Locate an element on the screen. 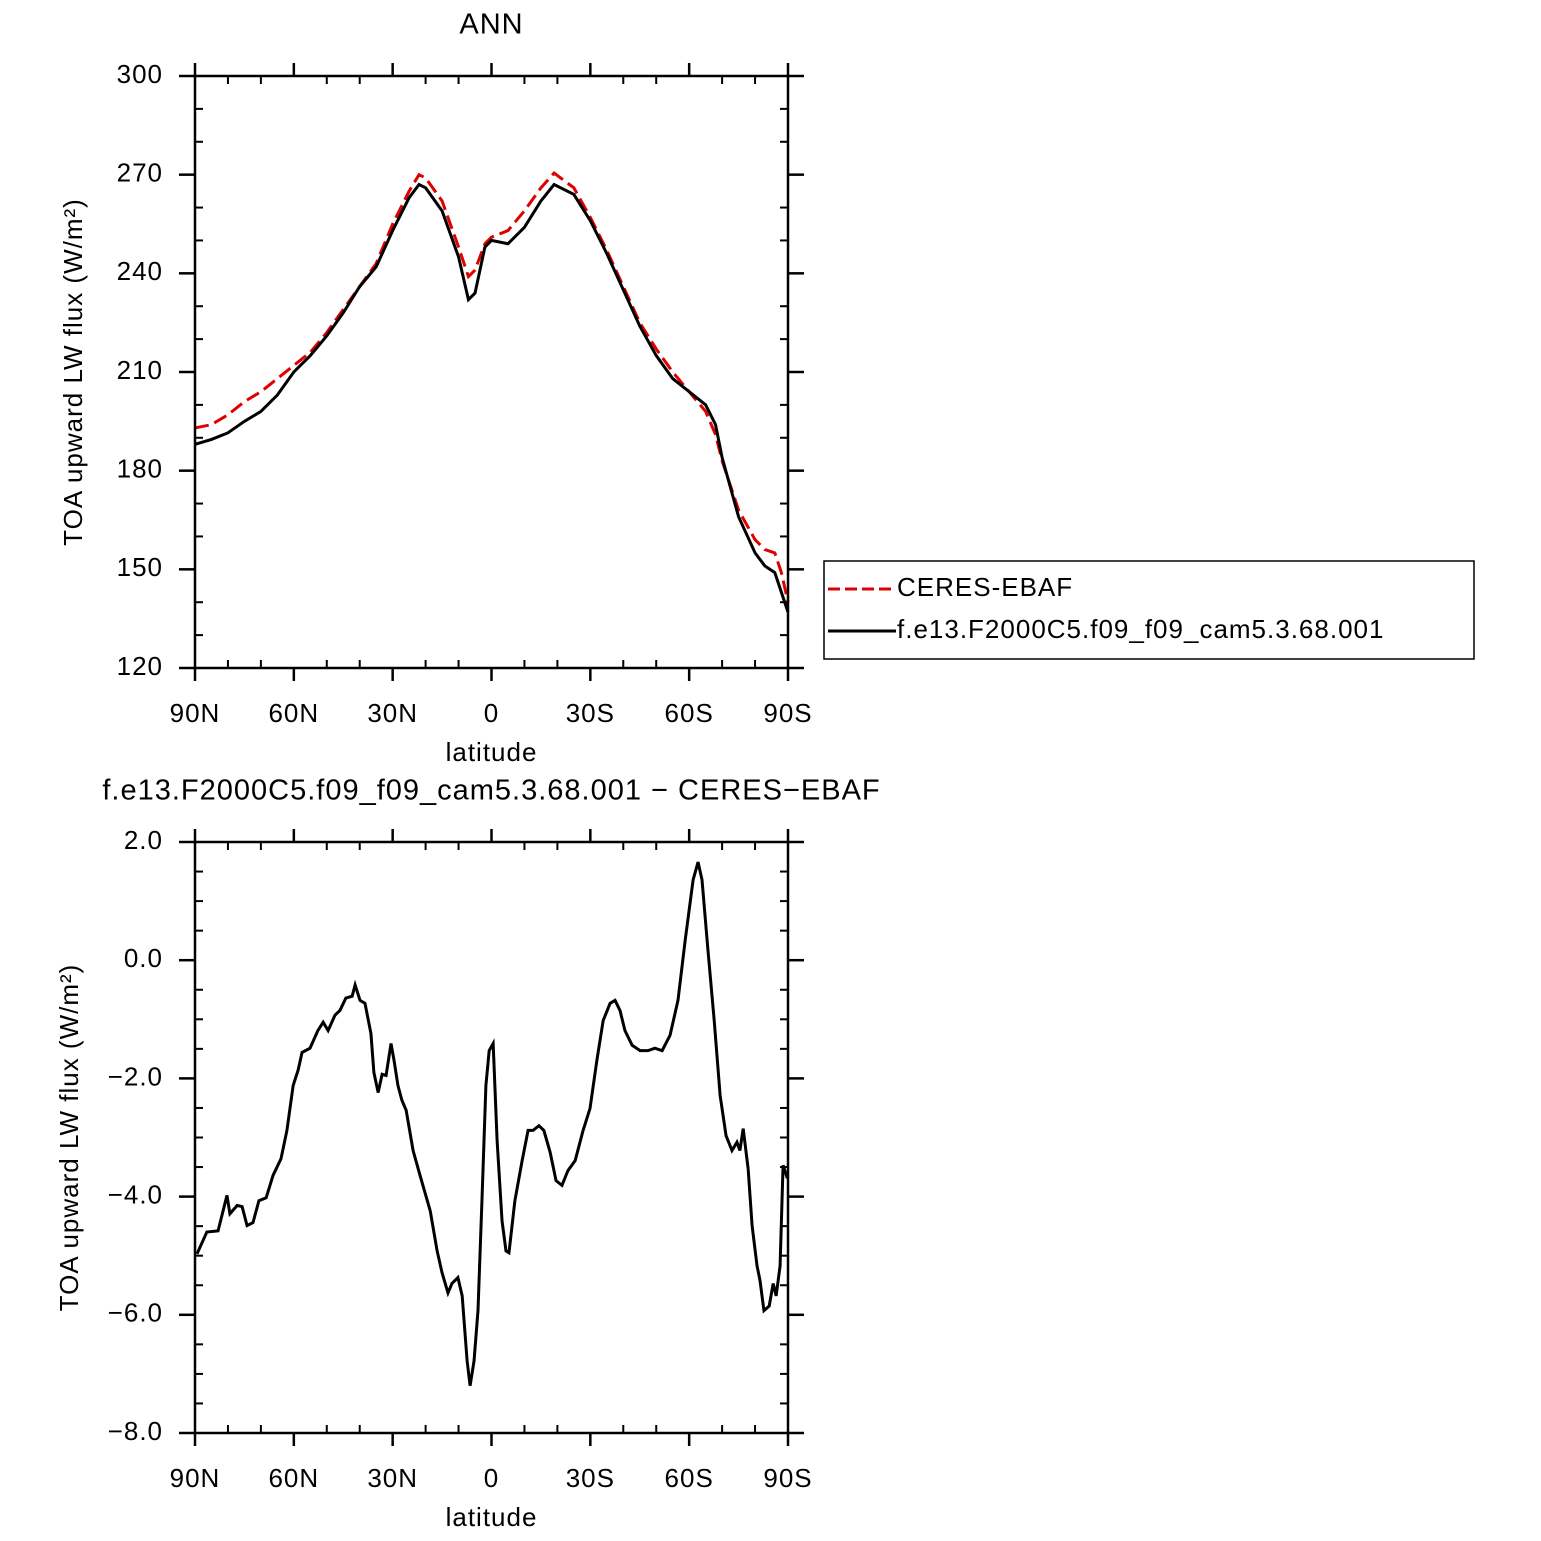 This screenshot has height=1541, width=1541. legend-box is located at coordinates (1149, 610).